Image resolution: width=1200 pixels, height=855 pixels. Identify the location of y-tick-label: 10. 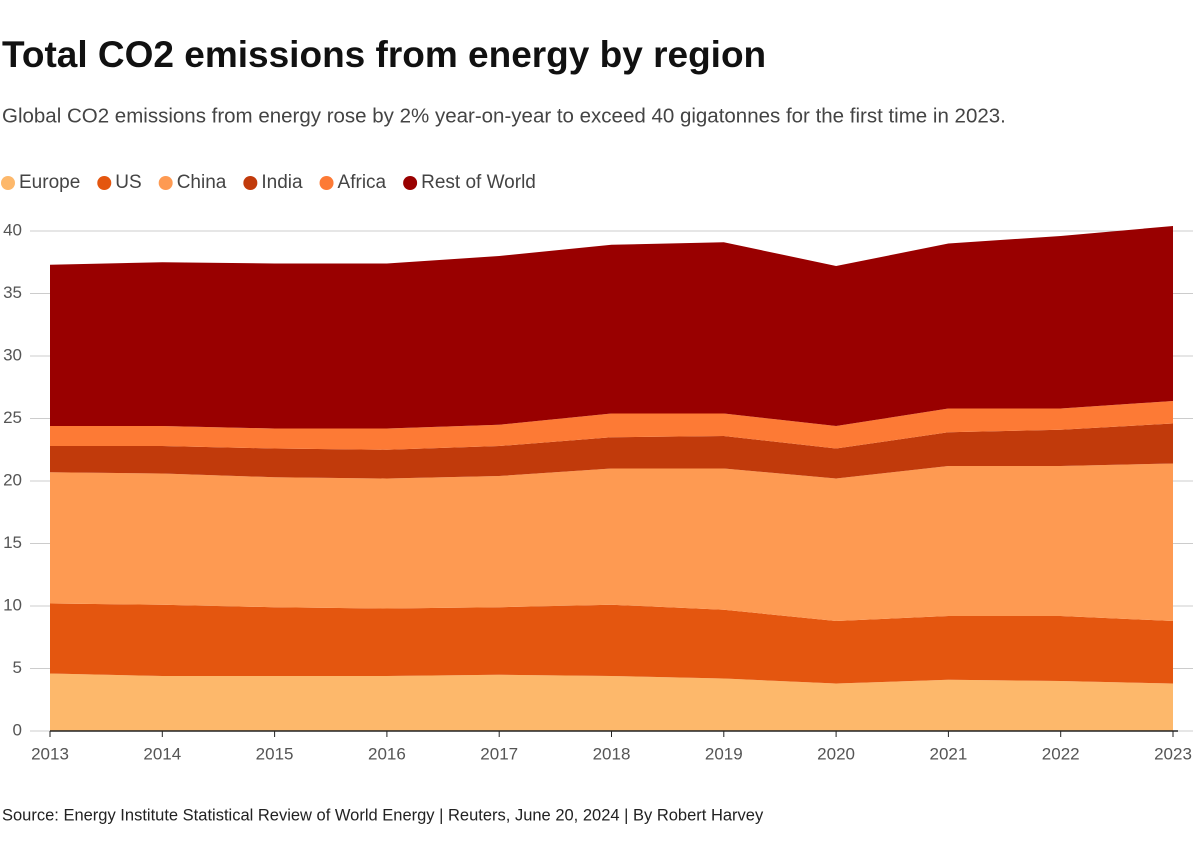
(12, 604).